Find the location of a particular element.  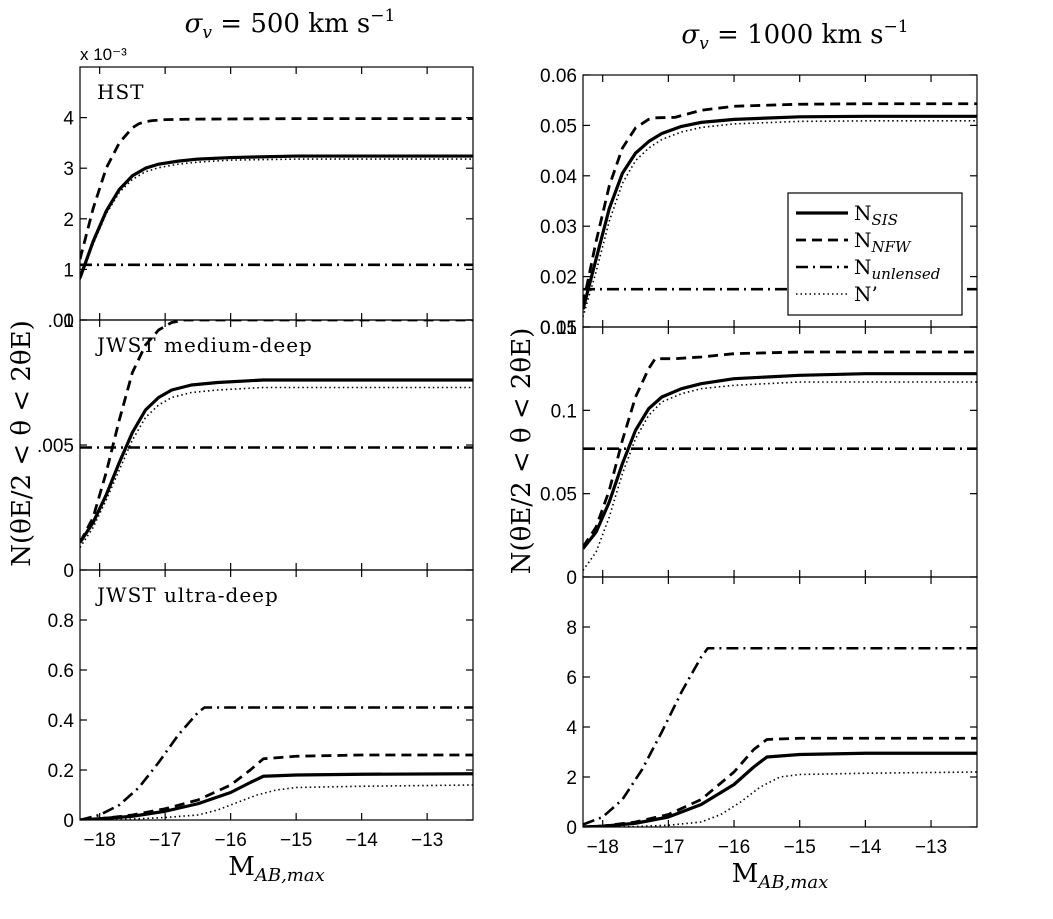

y-tick-label: 1 is located at coordinates (68, 270).